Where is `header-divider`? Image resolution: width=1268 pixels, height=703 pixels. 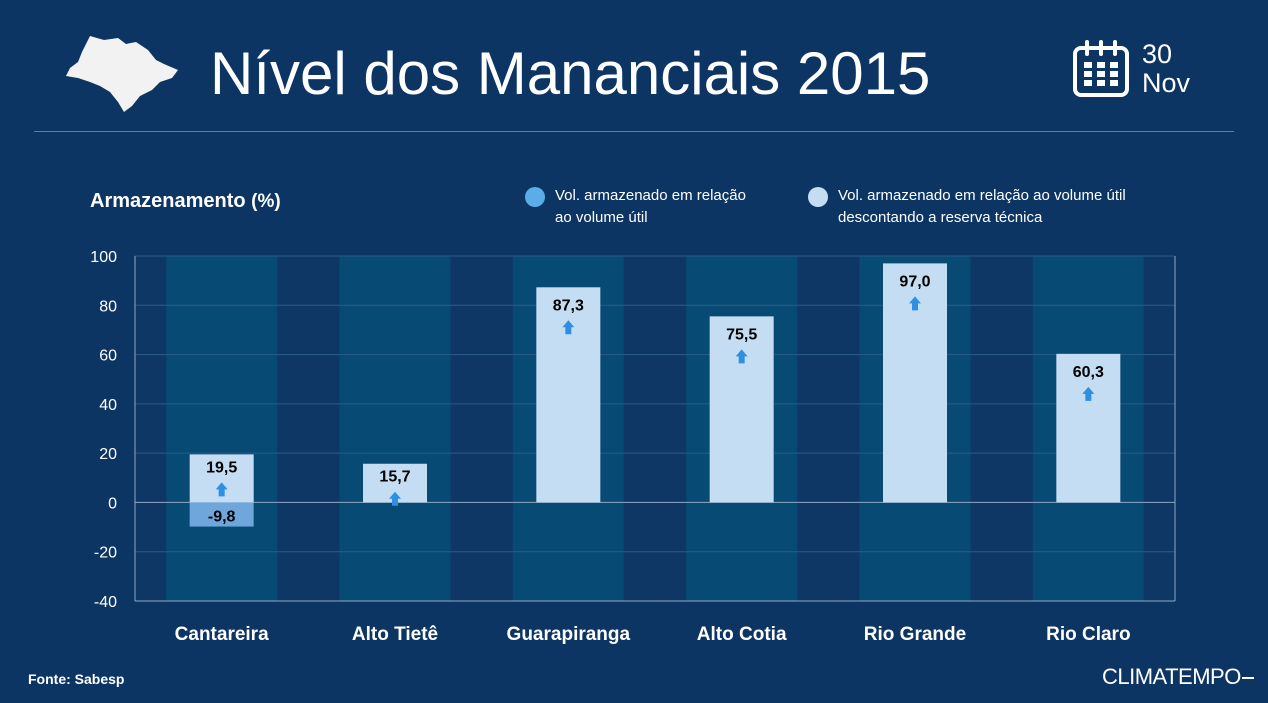
header-divider is located at coordinates (634, 131).